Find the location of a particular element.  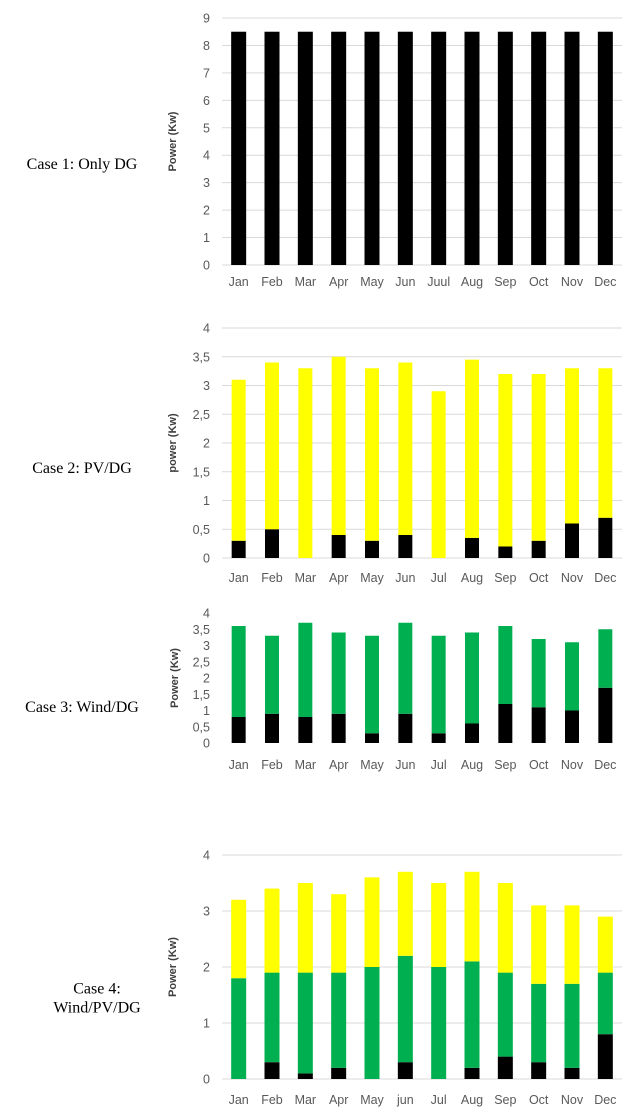

x-tick-label: May is located at coordinates (372, 578).